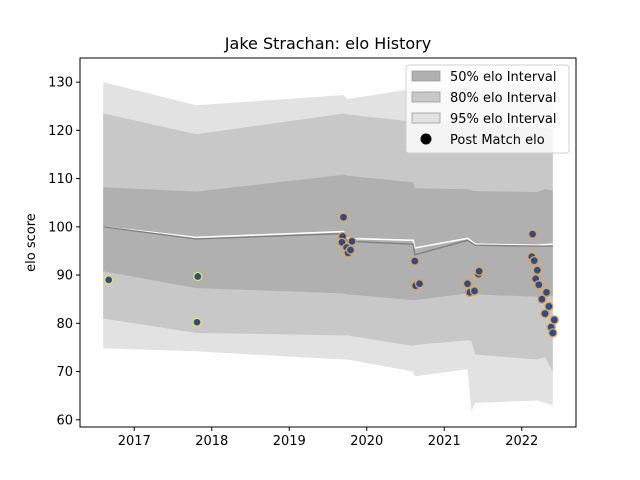  Describe the element at coordinates (366, 441) in the screenshot. I see `x-tick-label: 2020` at that location.